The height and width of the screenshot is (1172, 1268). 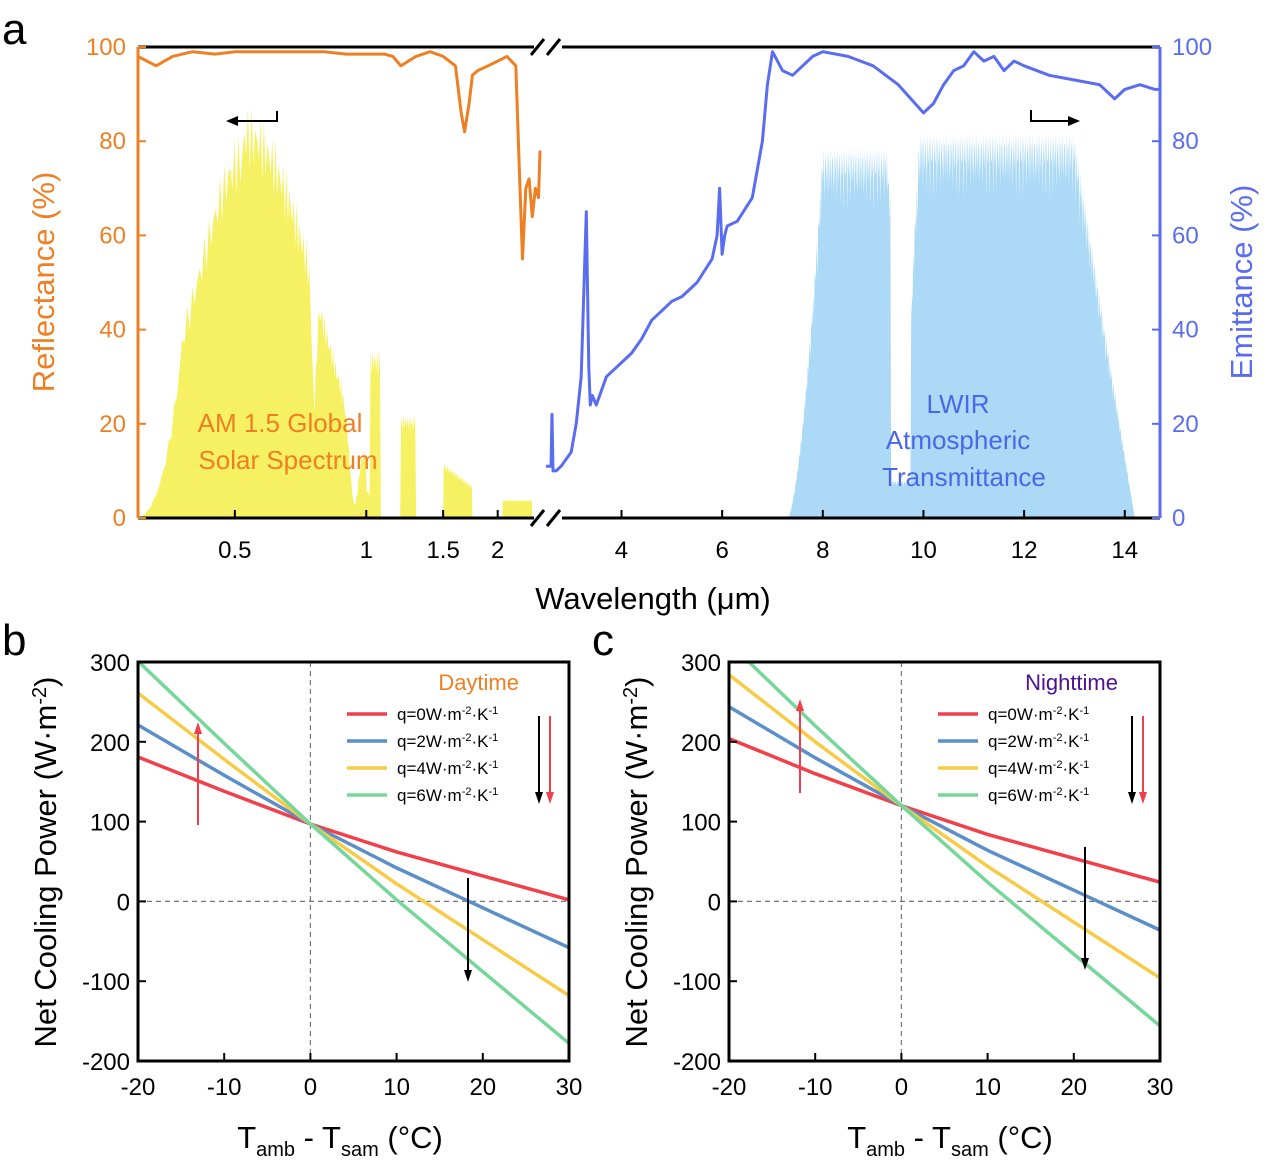 What do you see at coordinates (1185, 141) in the screenshot?
I see `emittance-tick-label: 80` at bounding box center [1185, 141].